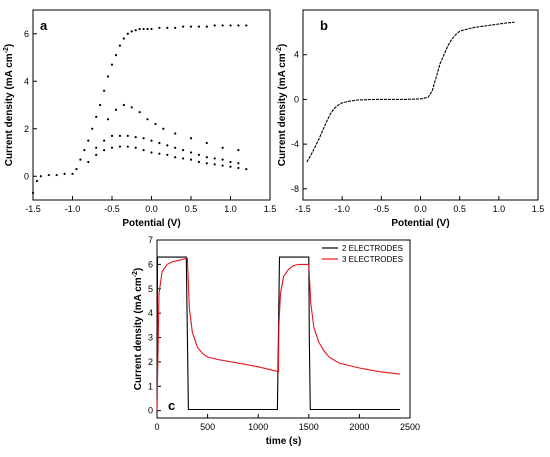 Image resolution: width=550 pixels, height=457 pixels. Describe the element at coordinates (372, 259) in the screenshot. I see `legend-label: 3 ELECTRODES` at that location.